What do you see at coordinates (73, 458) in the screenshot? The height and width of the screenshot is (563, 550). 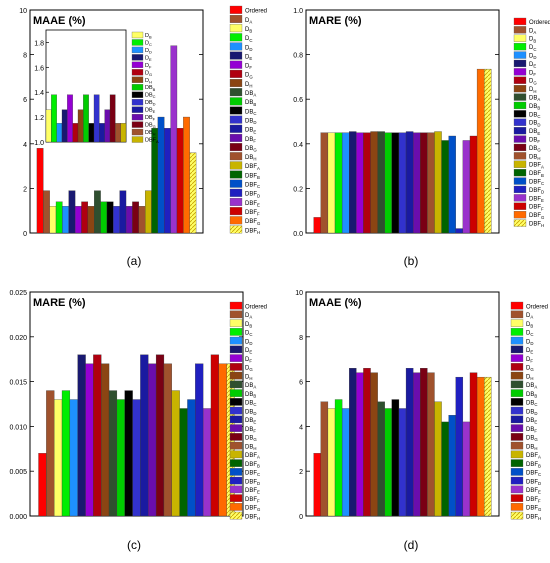 I see `bar-d-d` at bounding box center [73, 458].